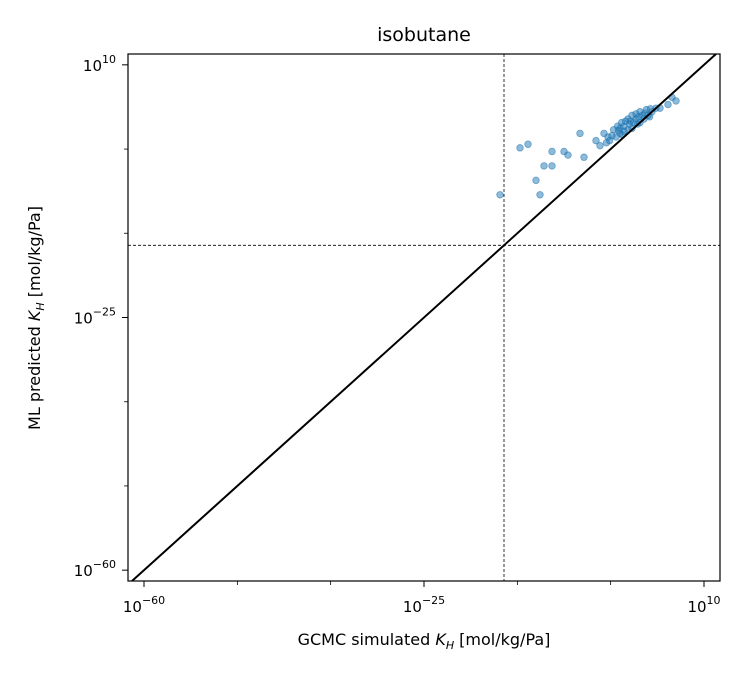 The height and width of the screenshot is (675, 750). What do you see at coordinates (441, 639) in the screenshot?
I see `x-axis-label-var: K` at bounding box center [441, 639].